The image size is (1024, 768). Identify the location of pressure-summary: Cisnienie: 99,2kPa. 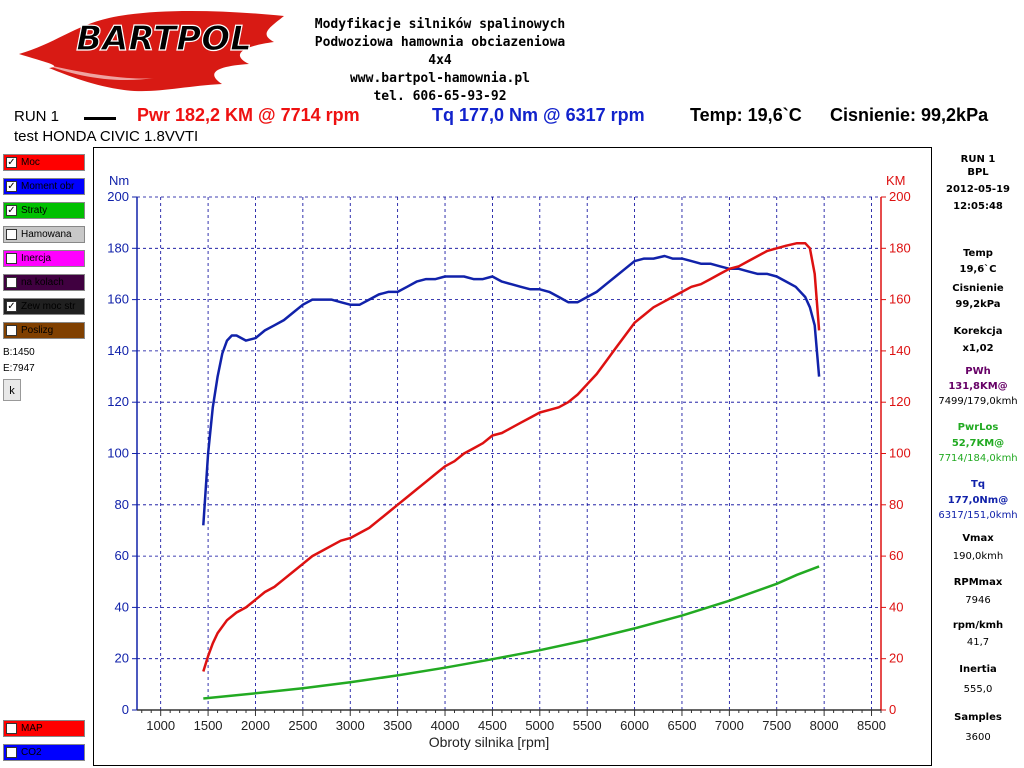
(909, 115).